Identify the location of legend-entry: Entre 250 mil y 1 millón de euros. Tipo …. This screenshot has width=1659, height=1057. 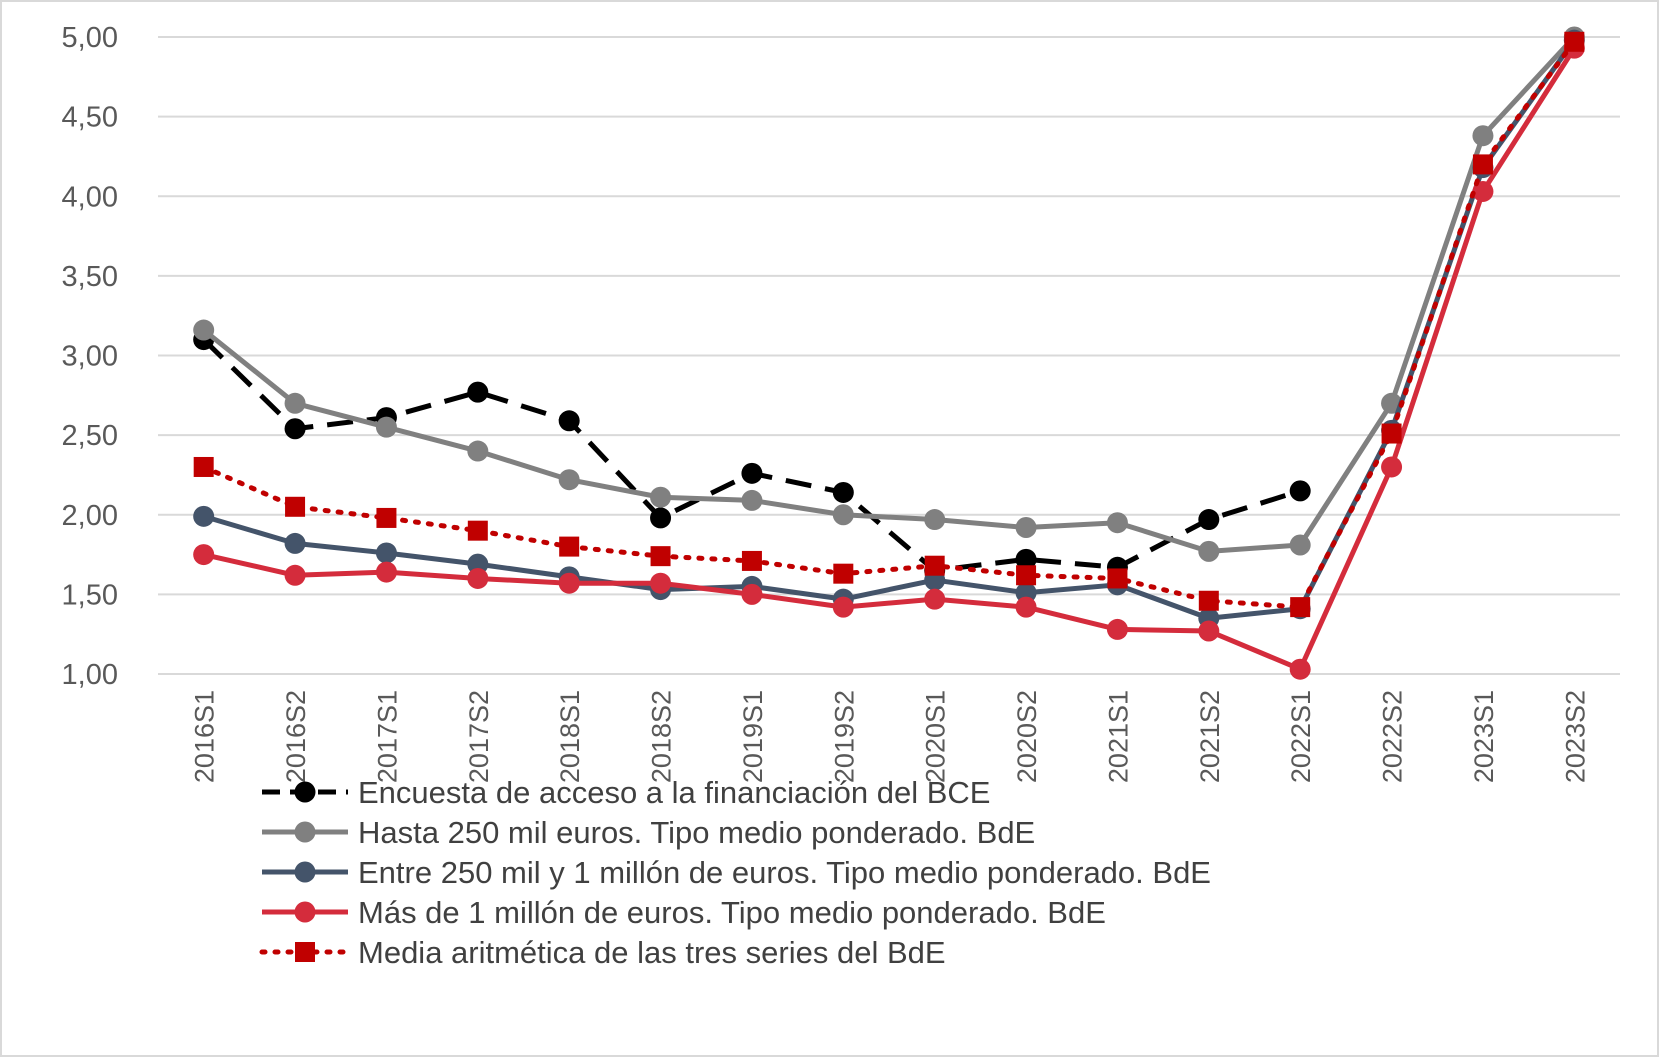
(736, 872).